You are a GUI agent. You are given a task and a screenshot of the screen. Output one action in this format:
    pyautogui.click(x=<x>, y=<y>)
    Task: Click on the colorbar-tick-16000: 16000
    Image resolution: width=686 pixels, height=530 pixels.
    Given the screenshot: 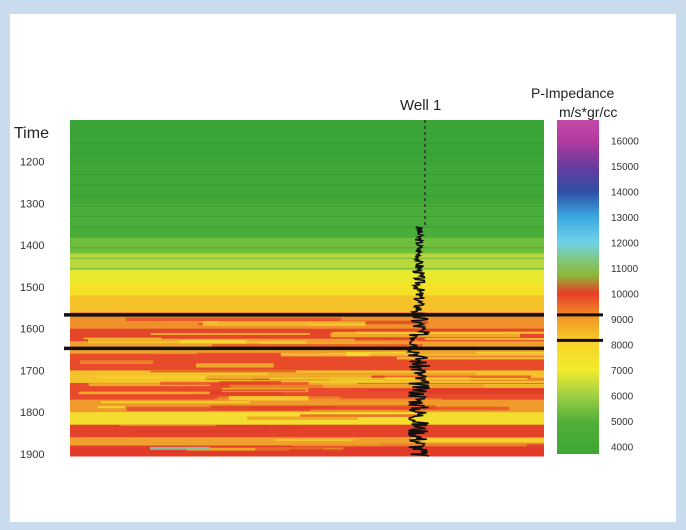 What is the action you would take?
    pyautogui.click(x=625, y=141)
    